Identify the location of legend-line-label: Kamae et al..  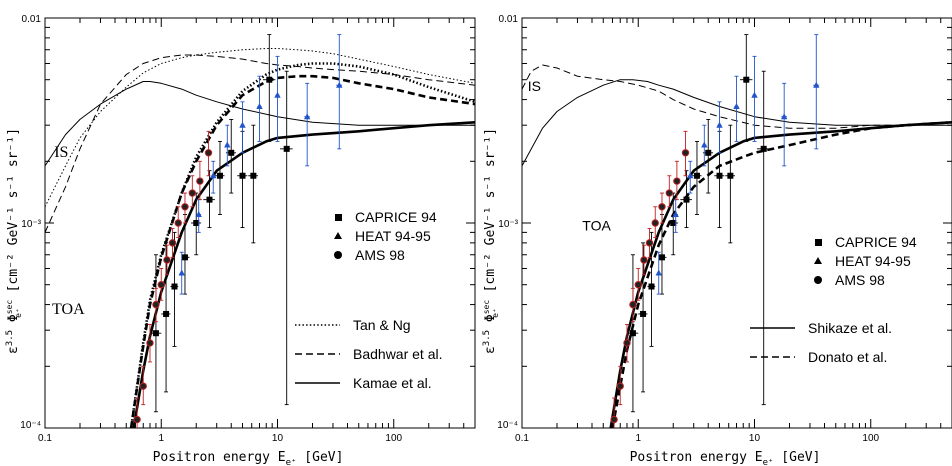
(392, 383).